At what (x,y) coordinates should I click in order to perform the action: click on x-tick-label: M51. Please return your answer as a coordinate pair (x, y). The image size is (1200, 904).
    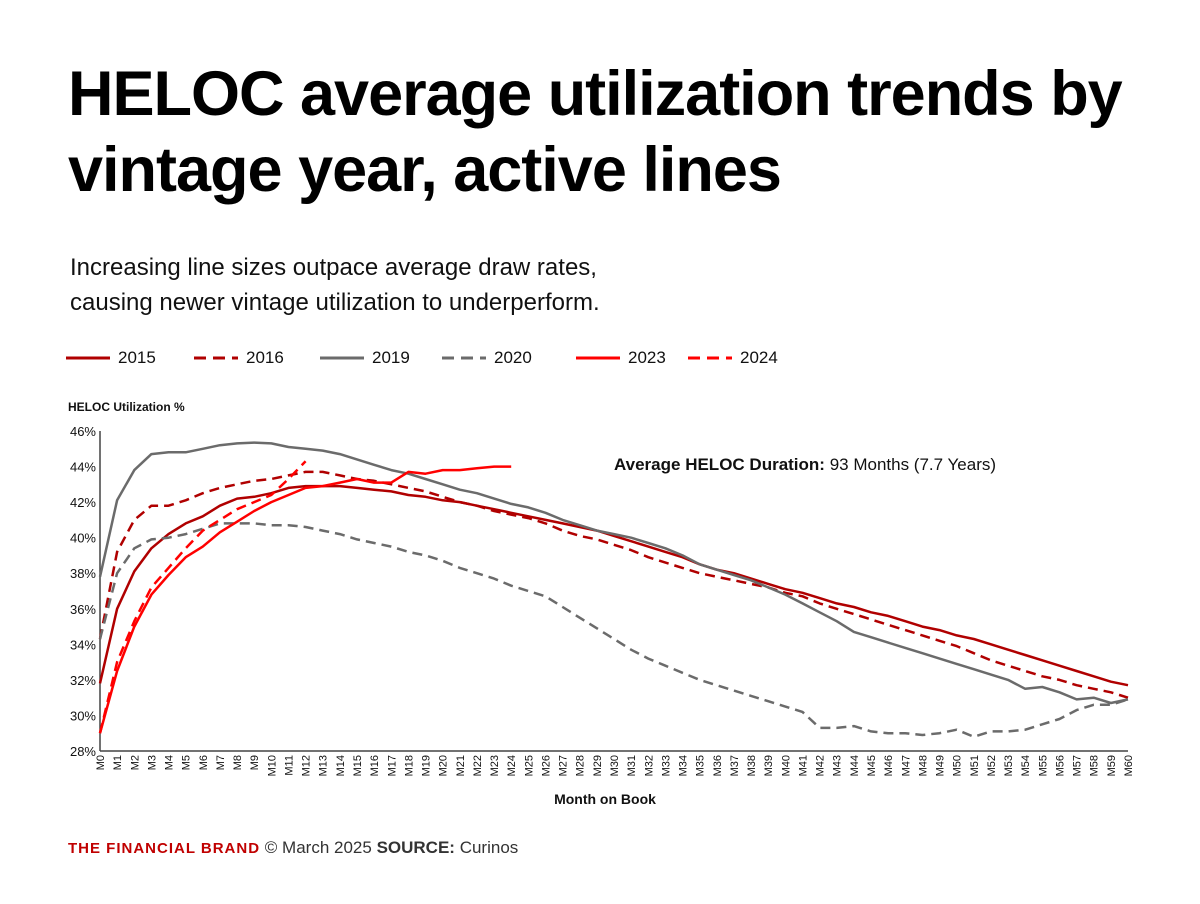
    Looking at the image, I should click on (975, 765).